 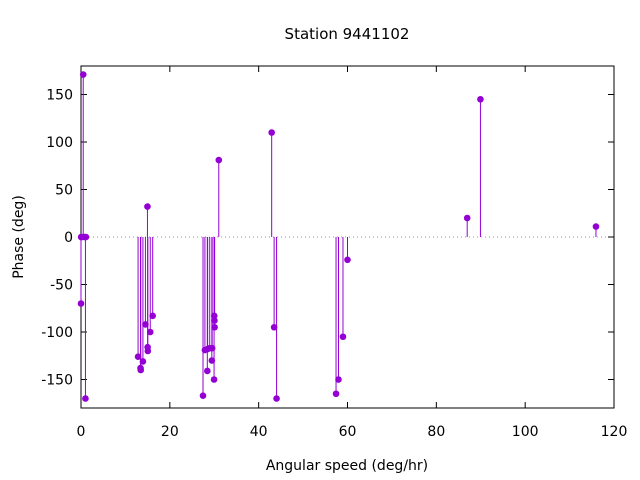 What do you see at coordinates (61, 286) in the screenshot?
I see `y-tick-label: -50` at bounding box center [61, 286].